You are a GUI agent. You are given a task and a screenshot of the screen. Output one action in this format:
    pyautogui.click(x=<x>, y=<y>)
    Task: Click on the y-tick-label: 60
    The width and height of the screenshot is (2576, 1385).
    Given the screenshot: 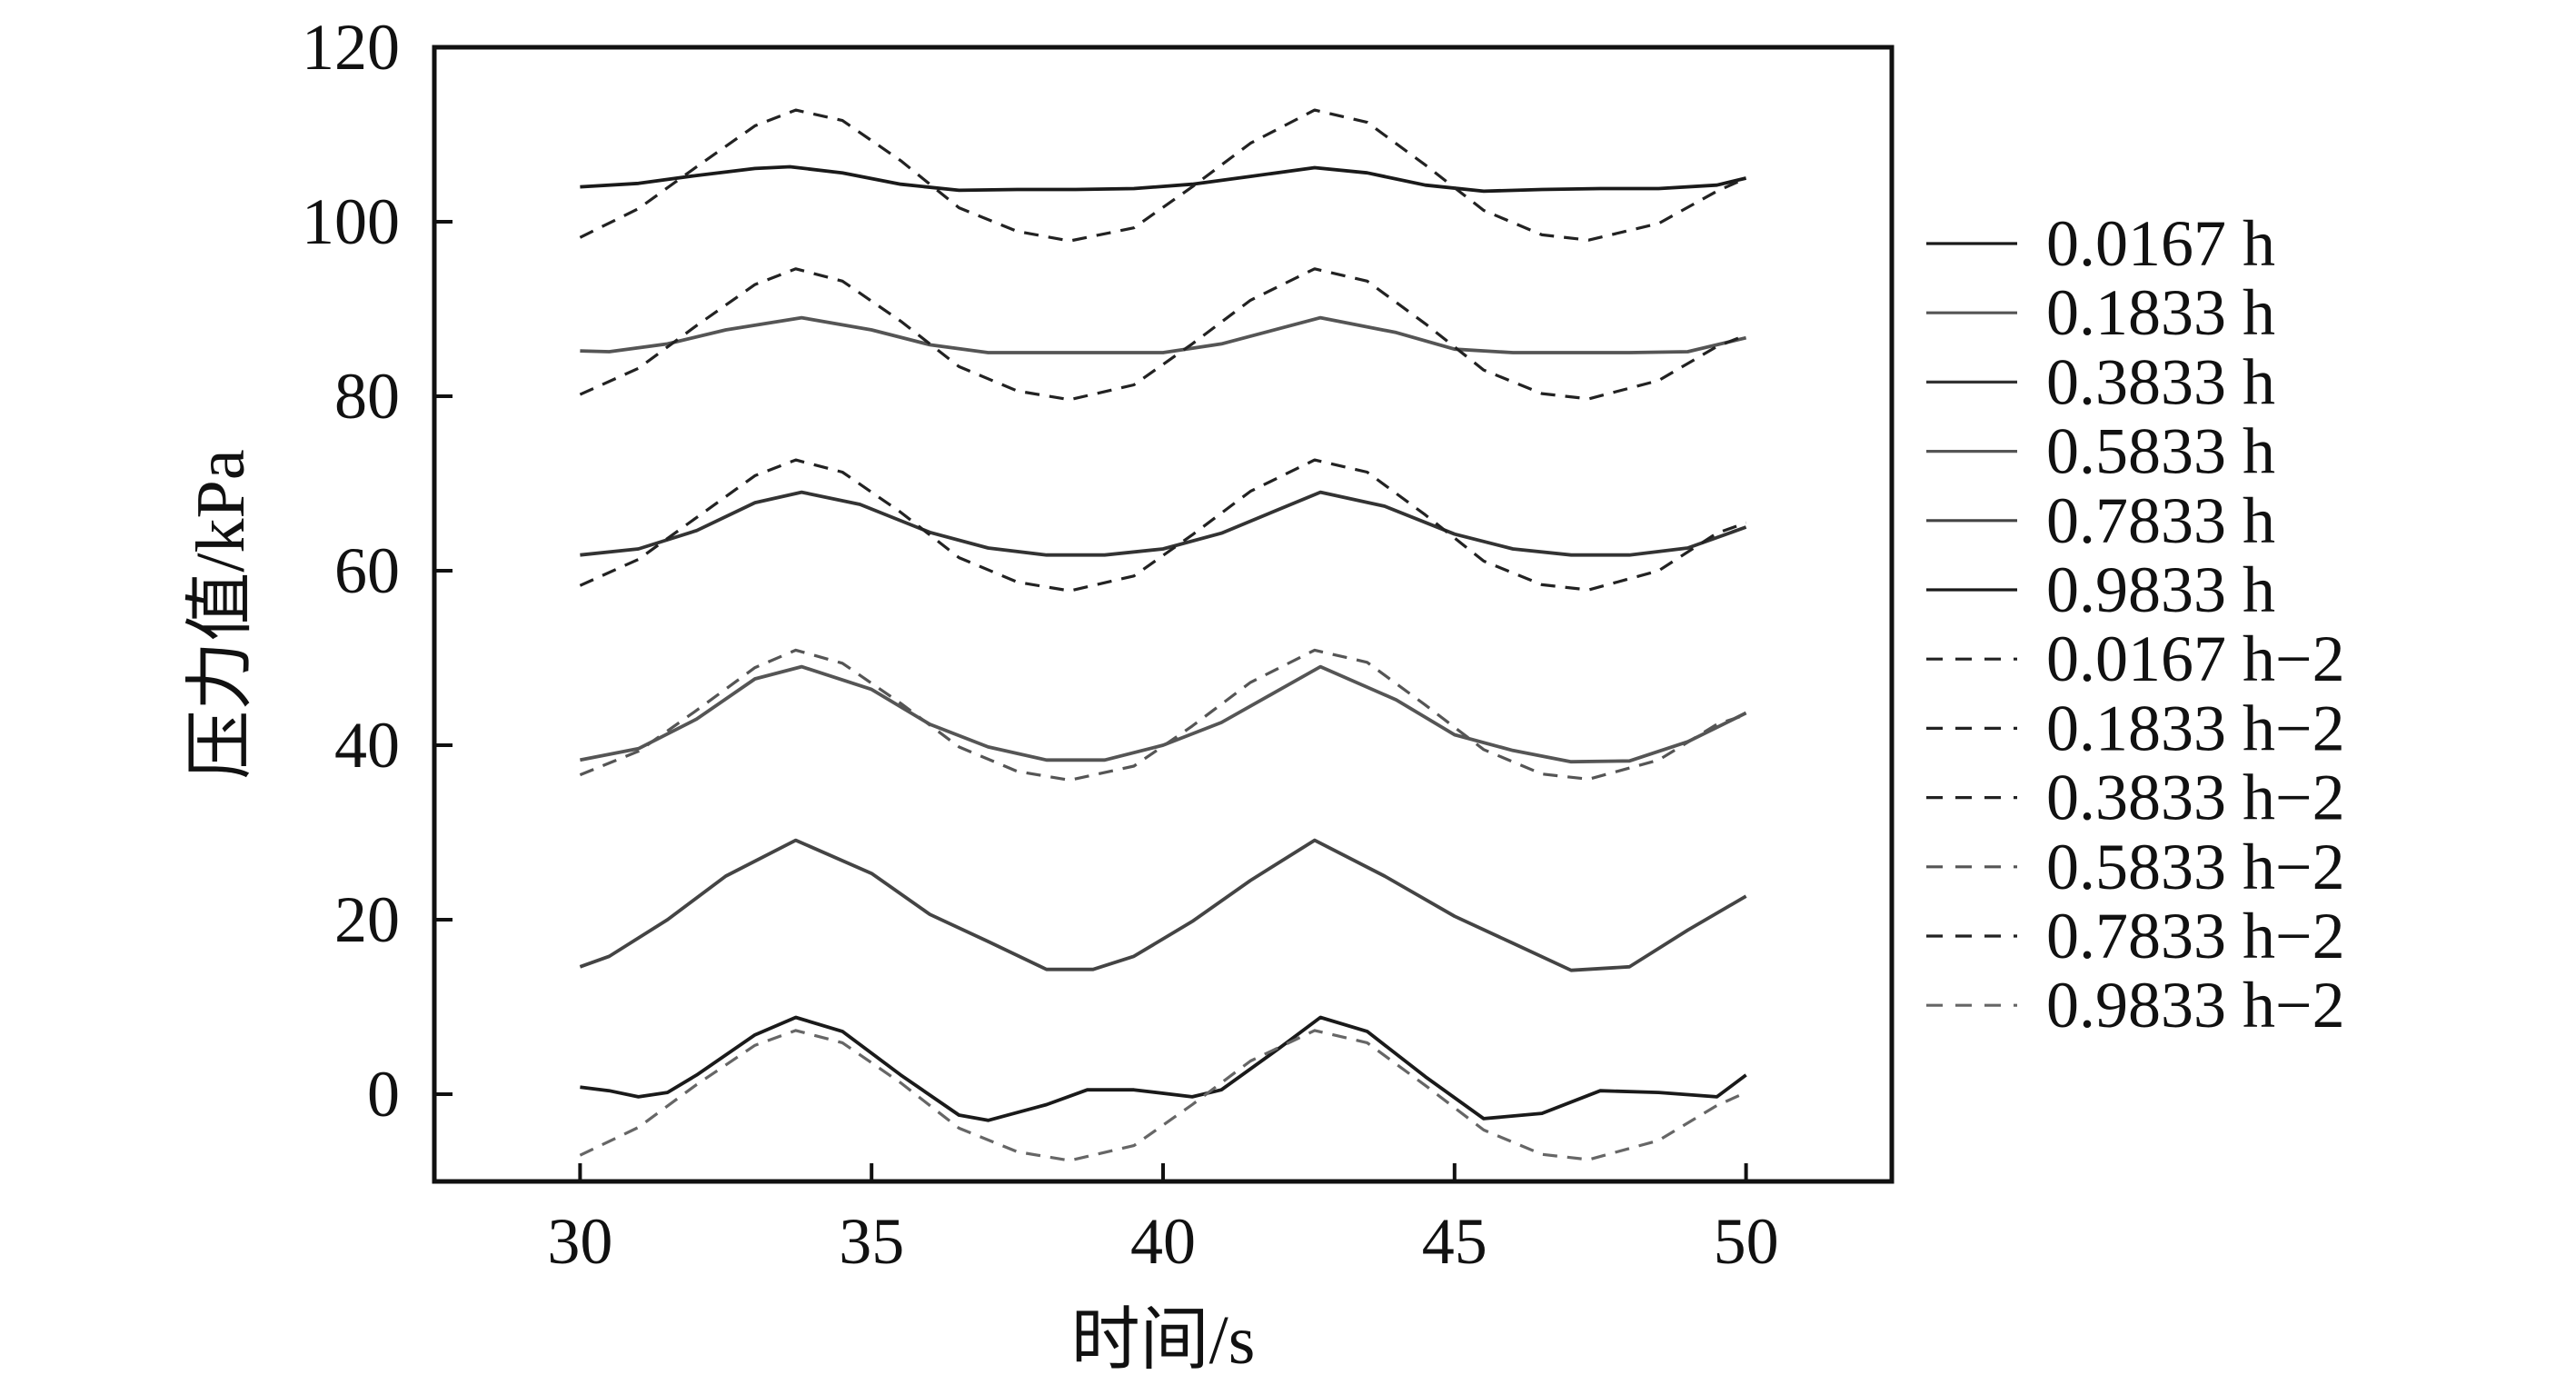 What is the action you would take?
    pyautogui.click(x=367, y=570)
    